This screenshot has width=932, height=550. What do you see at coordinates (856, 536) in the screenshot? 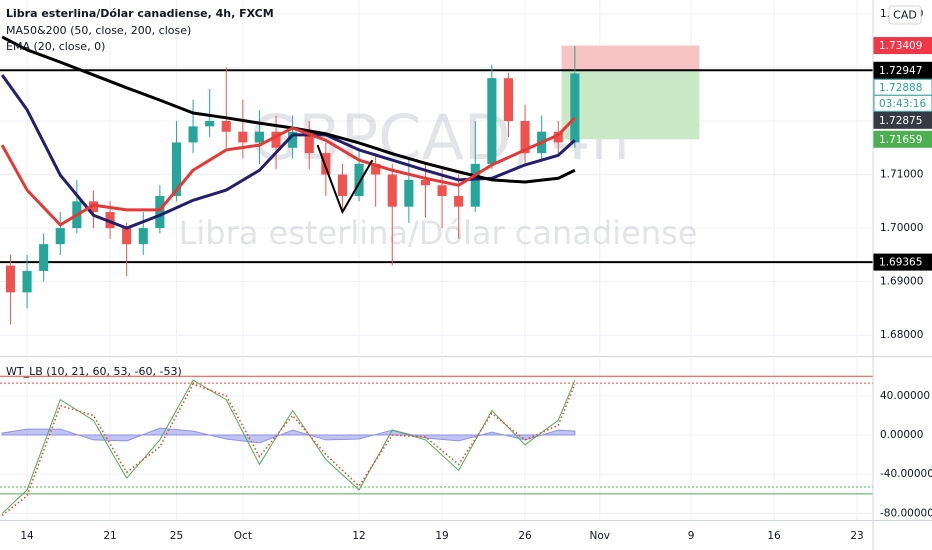
I see `x-tick-label: 23` at bounding box center [856, 536].